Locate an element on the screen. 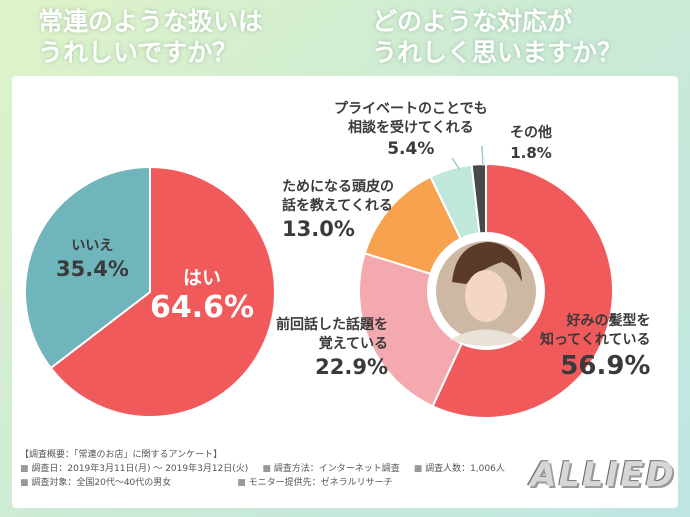 This screenshot has width=690, height=517. pie1-slice-no is located at coordinates (87, 267).